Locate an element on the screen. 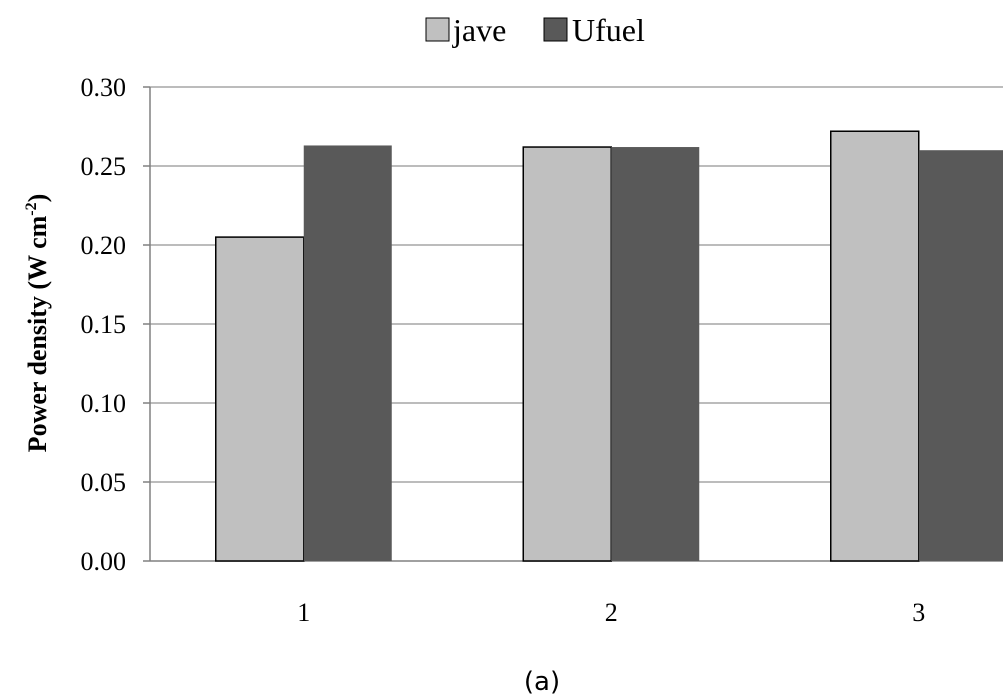 The image size is (1003, 698). x-tick-label: 3 is located at coordinates (918, 612).